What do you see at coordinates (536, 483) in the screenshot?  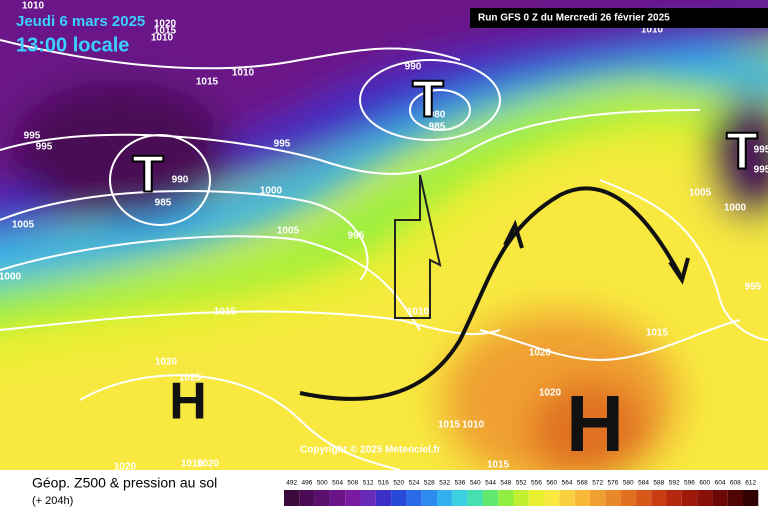 I see `scale-label: 556` at bounding box center [536, 483].